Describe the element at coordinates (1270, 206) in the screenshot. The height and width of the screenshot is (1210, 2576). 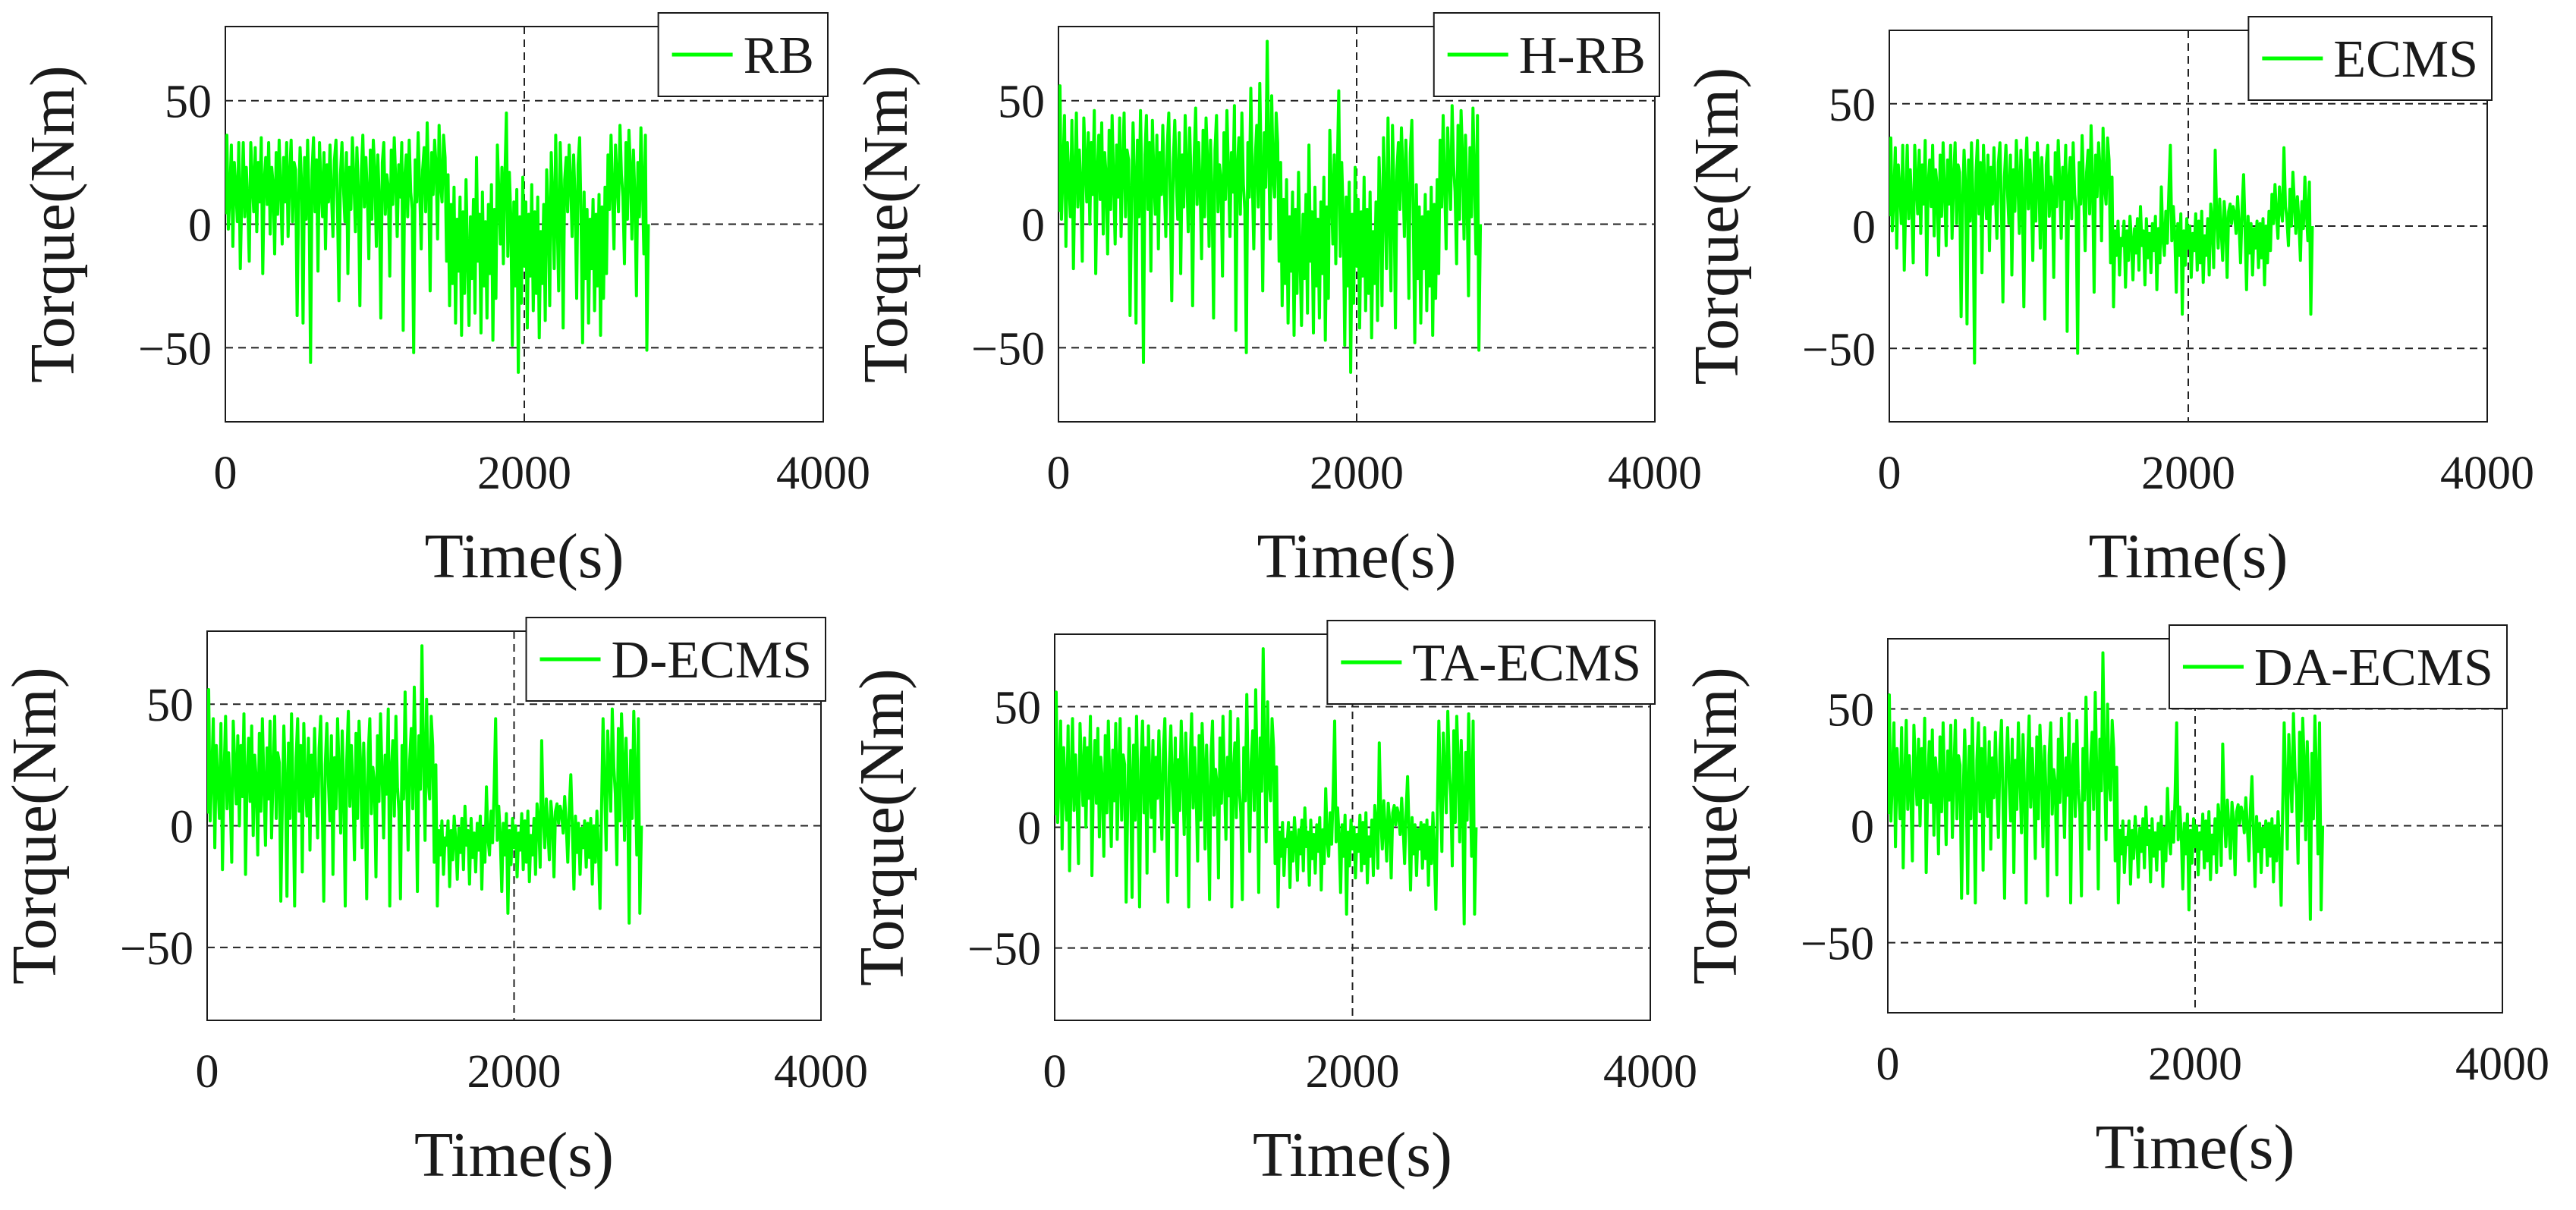
I see `series-line-h-rb` at that location.